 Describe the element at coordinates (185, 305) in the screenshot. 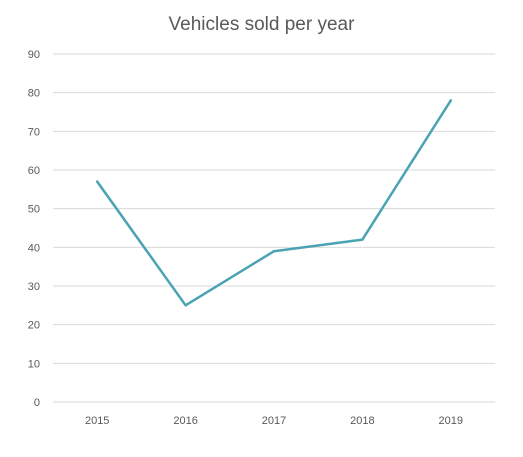

I see `data-point-2016` at that location.